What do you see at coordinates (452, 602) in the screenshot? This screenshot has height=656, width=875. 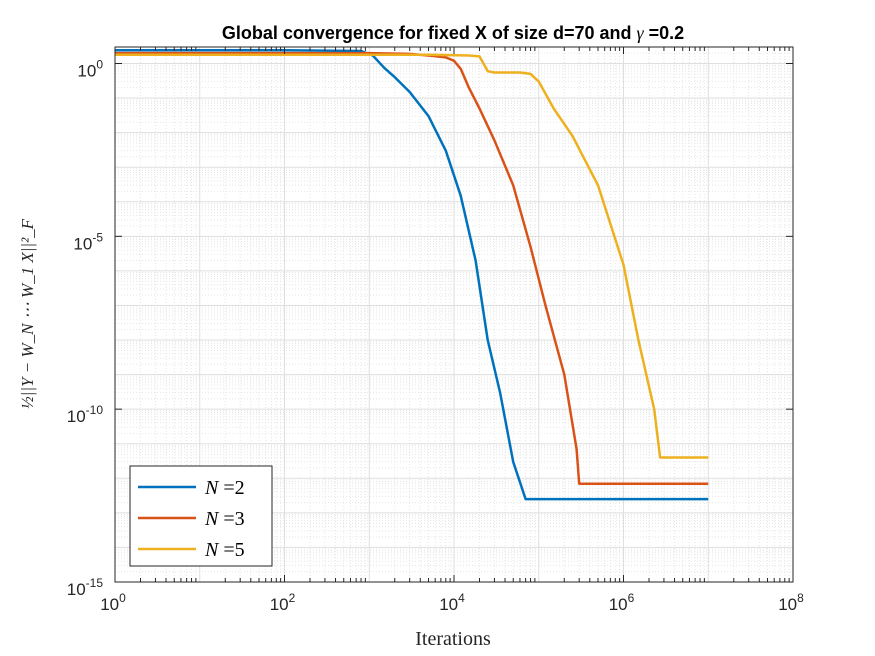 I see `x-tick-label: 10⁴` at bounding box center [452, 602].